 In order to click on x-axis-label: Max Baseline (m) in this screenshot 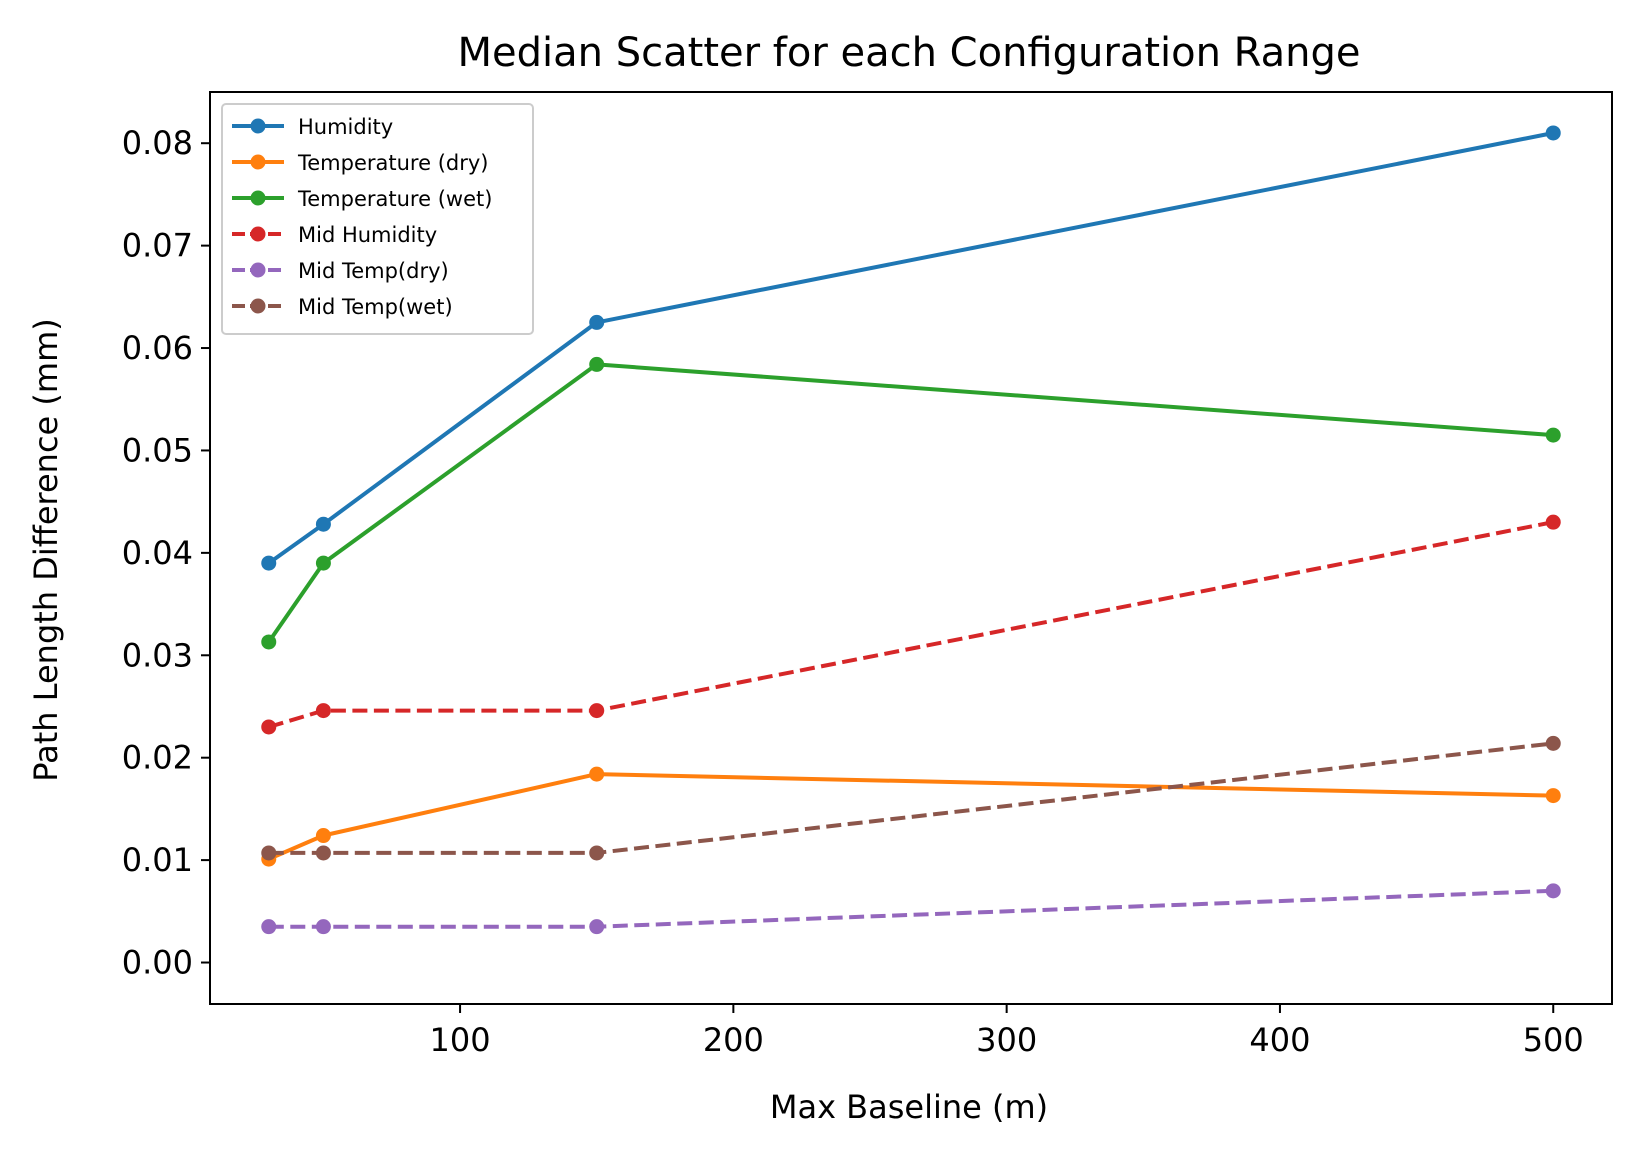, I will do `click(909, 1107)`.